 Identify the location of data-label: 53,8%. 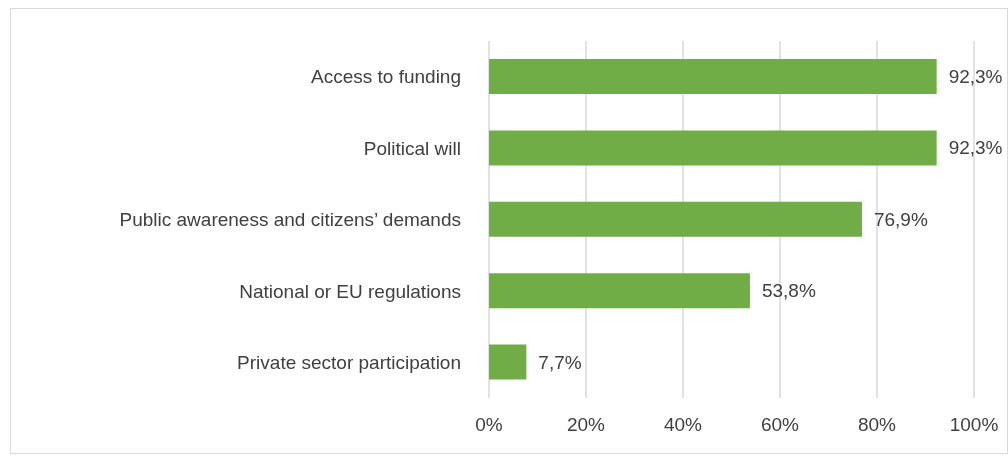
(788, 291).